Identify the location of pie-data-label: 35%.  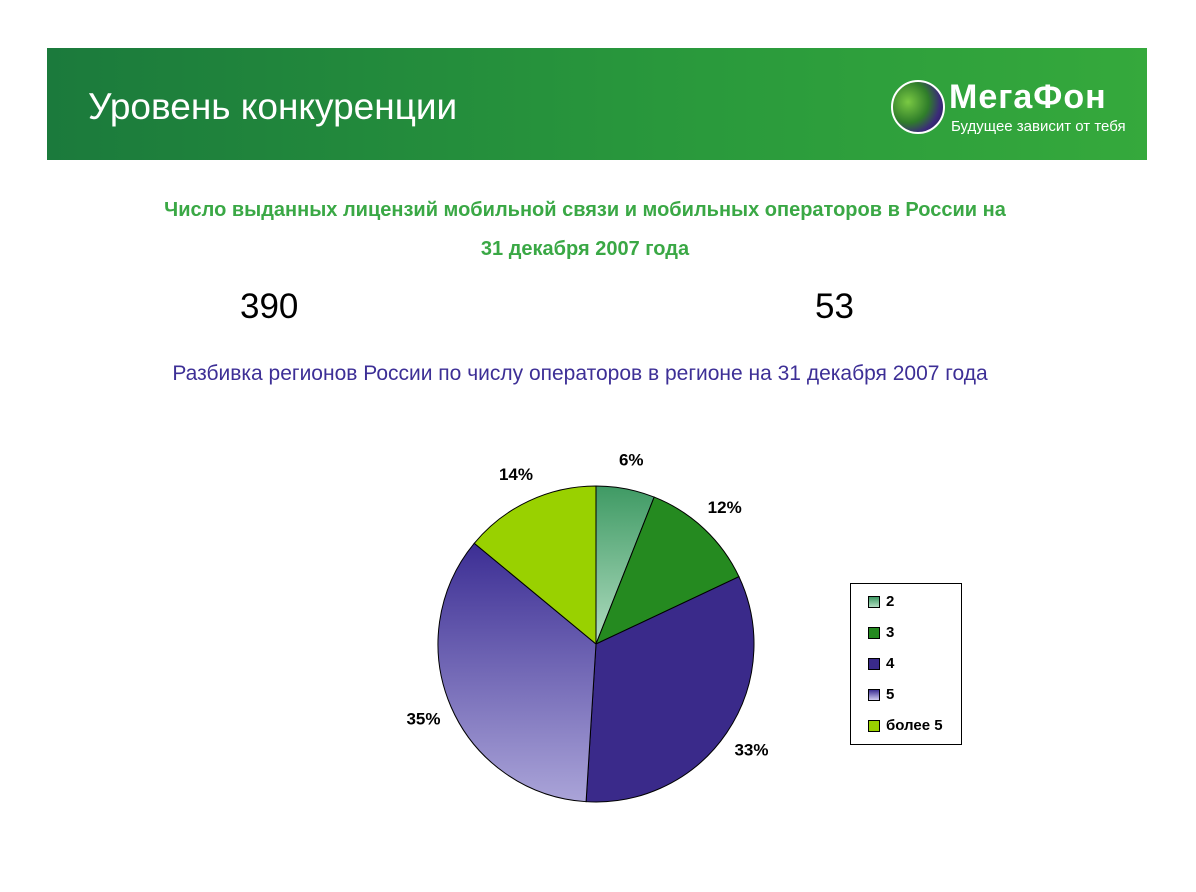
(423, 719).